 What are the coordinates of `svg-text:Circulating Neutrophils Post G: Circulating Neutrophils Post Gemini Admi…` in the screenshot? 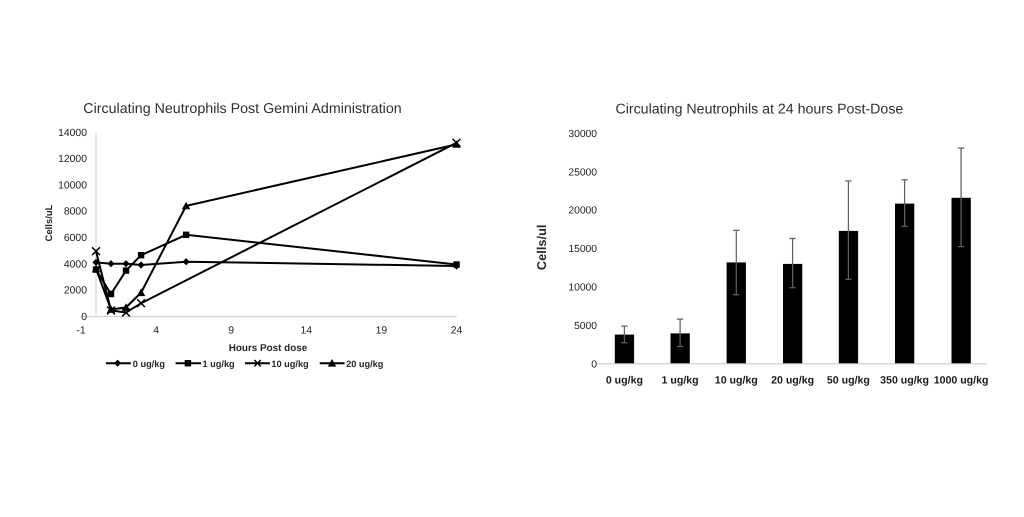 It's located at (242, 109).